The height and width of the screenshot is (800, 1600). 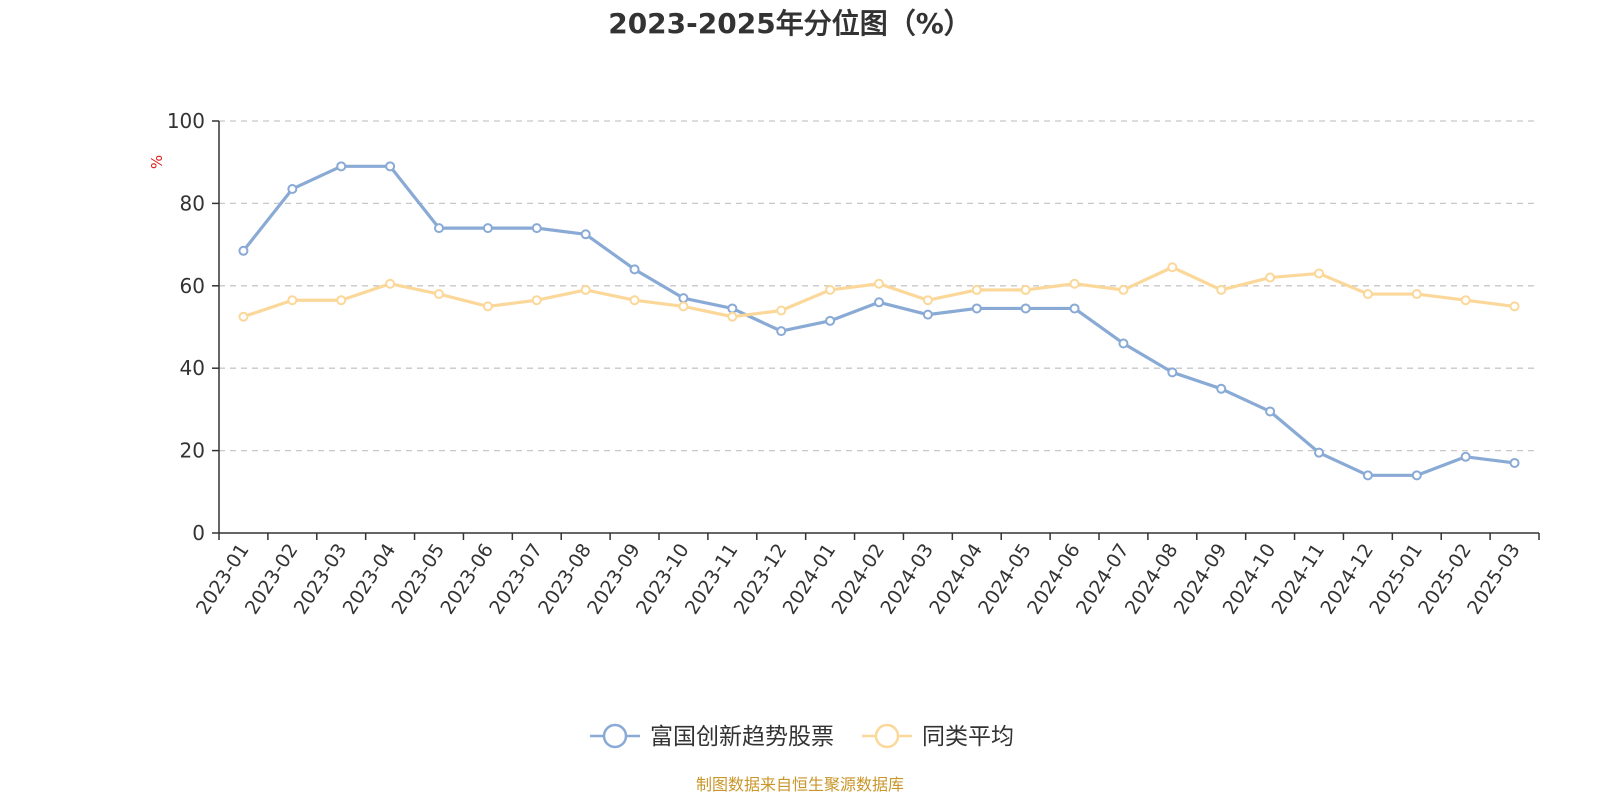 What do you see at coordinates (192, 203) in the screenshot?
I see `y-tick-label: 80` at bounding box center [192, 203].